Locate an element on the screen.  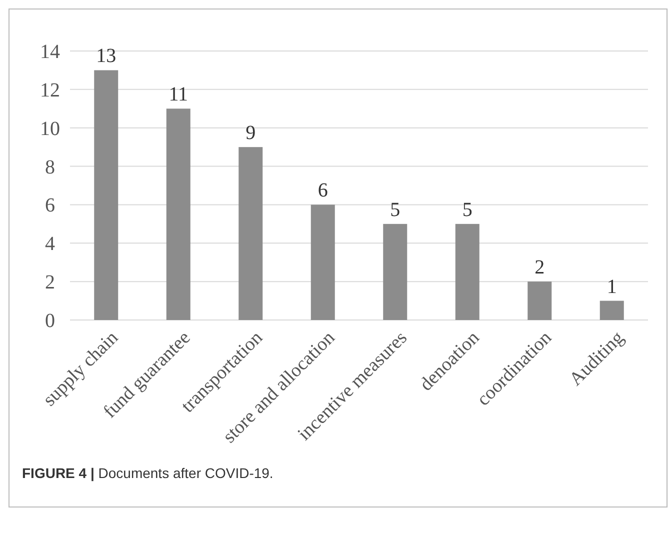
y-tick-label: 4 is located at coordinates (50, 244).